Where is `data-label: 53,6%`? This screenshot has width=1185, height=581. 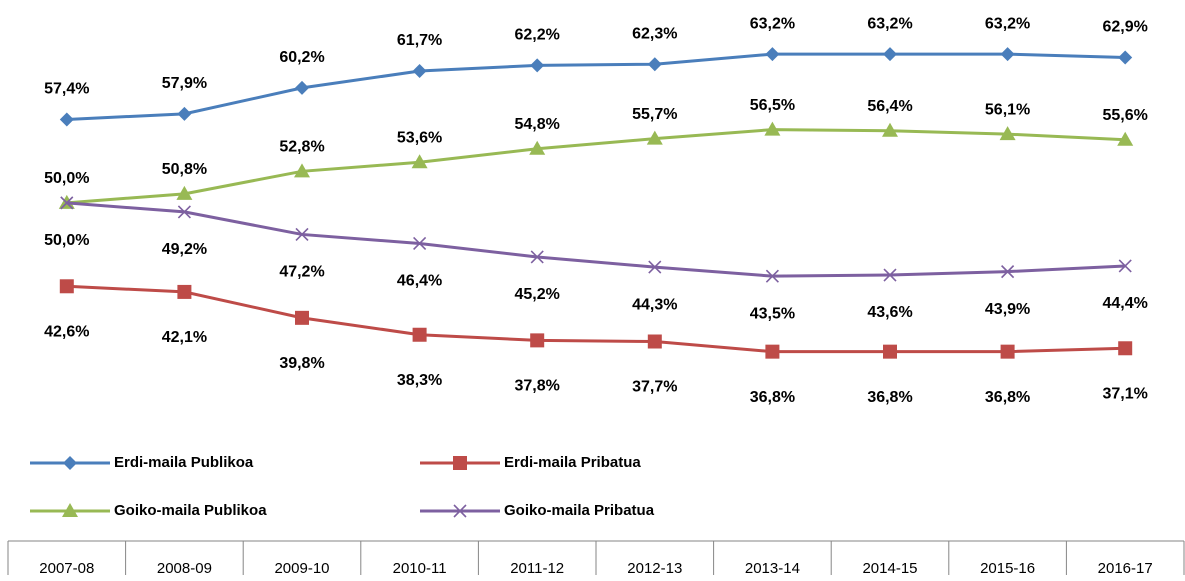 data-label: 53,6% is located at coordinates (419, 138).